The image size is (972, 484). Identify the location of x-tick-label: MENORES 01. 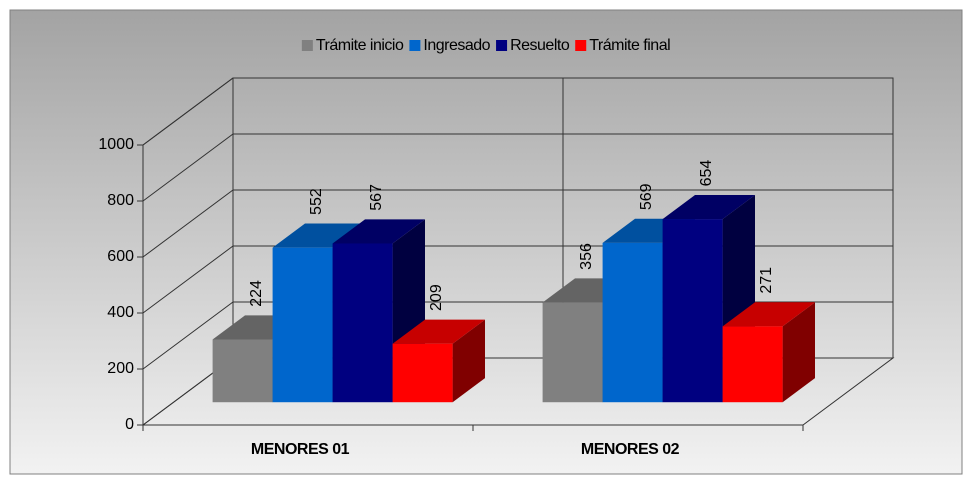
(300, 449).